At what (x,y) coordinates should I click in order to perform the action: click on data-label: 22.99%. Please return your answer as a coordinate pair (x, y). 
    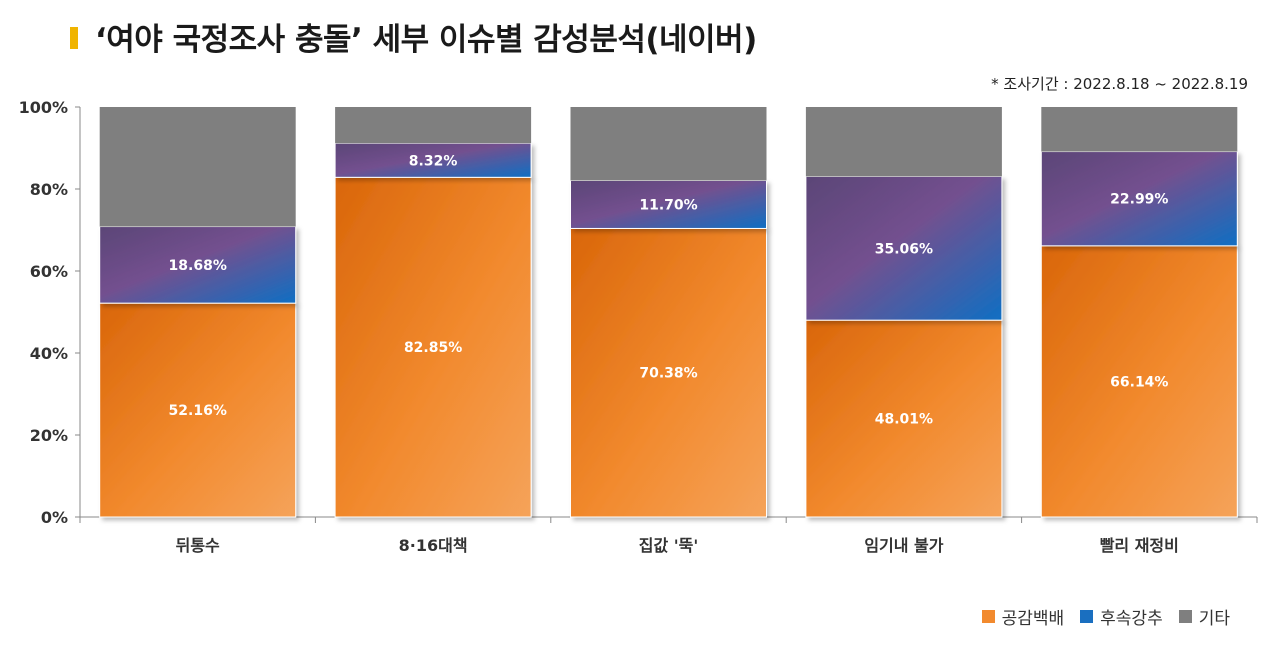
    Looking at the image, I should click on (1139, 200).